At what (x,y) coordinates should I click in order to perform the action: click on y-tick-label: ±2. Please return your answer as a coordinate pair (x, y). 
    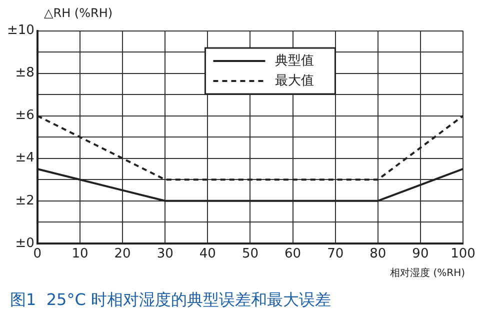
    Looking at the image, I should click on (24, 200).